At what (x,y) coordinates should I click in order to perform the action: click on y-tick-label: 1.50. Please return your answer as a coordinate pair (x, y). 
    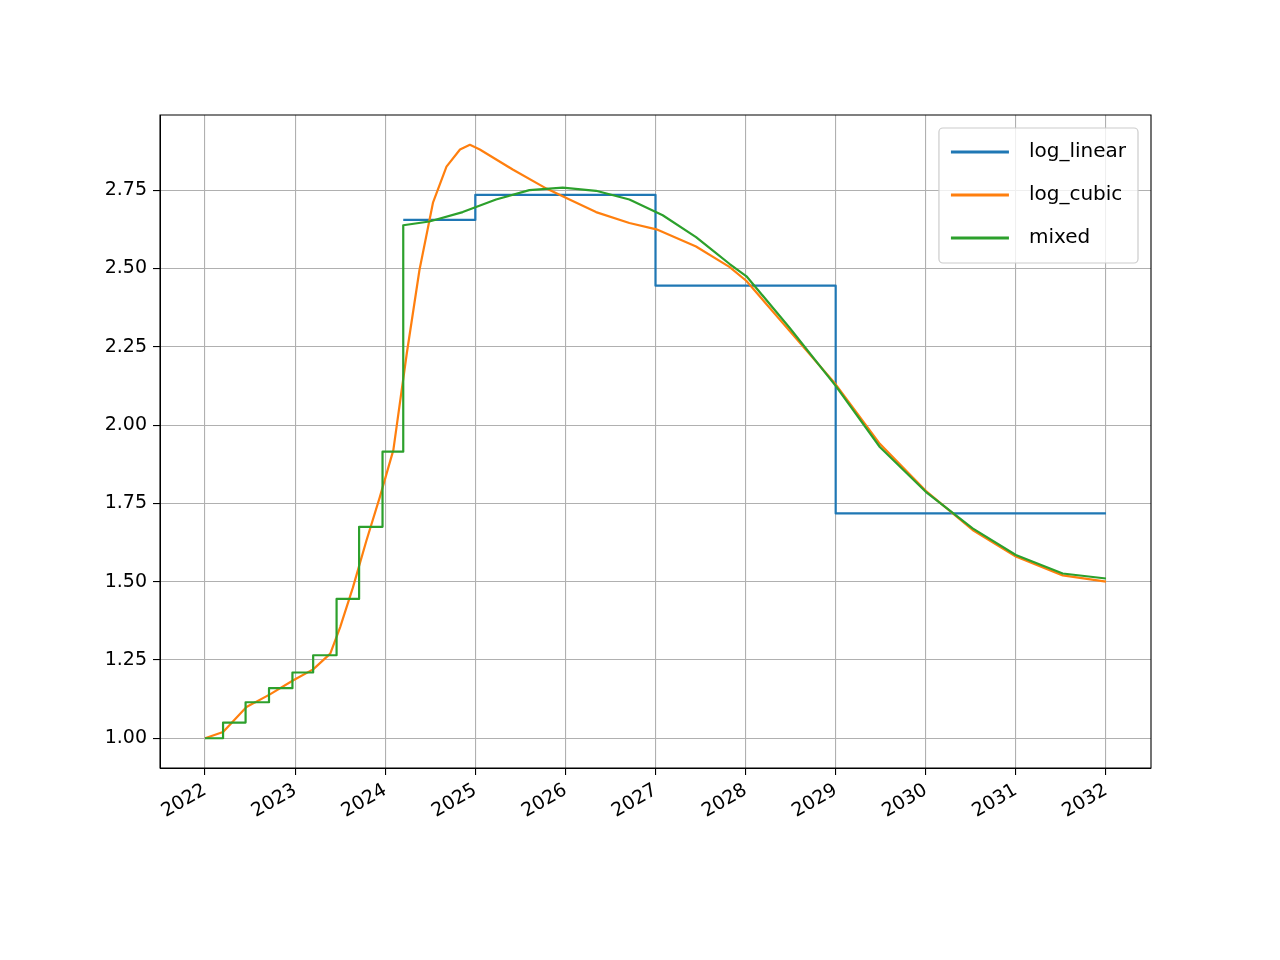
    Looking at the image, I should click on (125, 579).